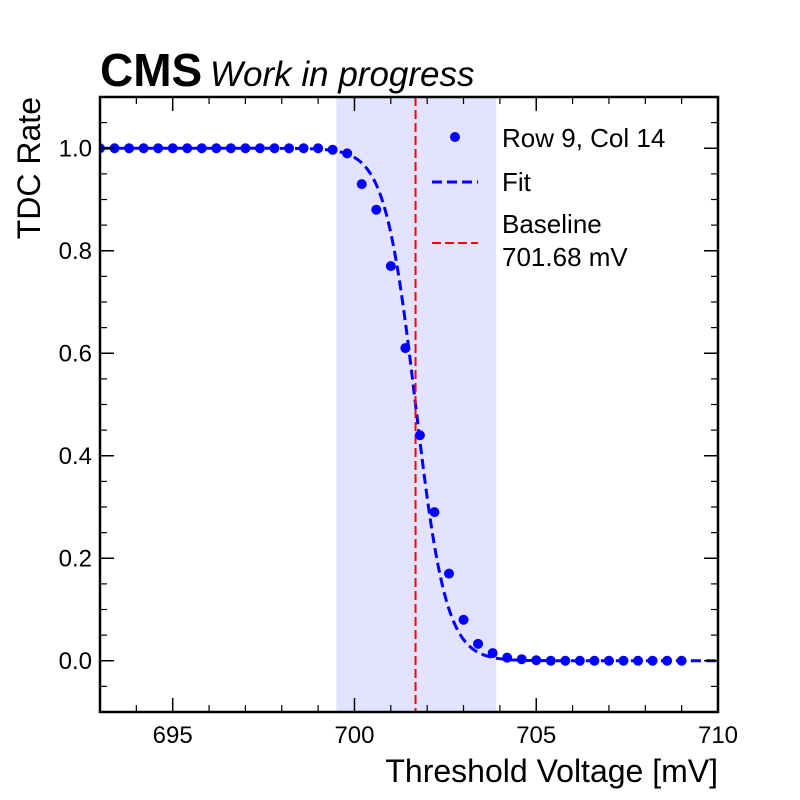  What do you see at coordinates (151, 70) in the screenshot?
I see `experiment-label: CMS` at bounding box center [151, 70].